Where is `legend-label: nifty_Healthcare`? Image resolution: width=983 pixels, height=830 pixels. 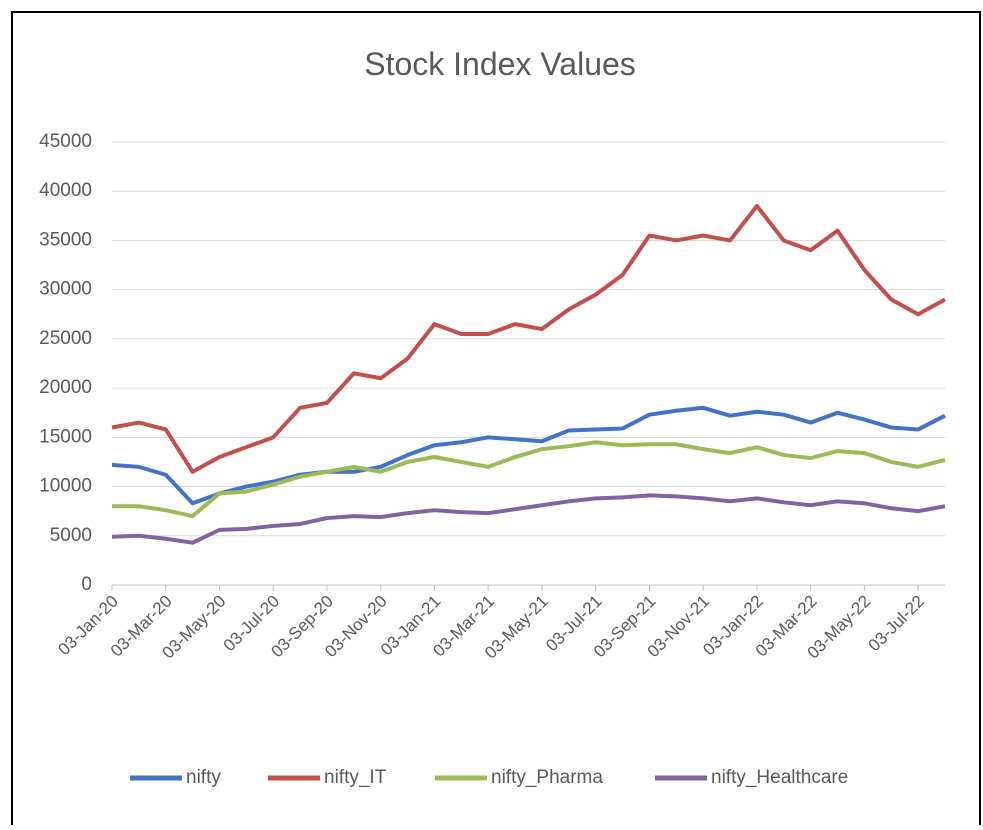
legend-label: nifty_Healthcare is located at coordinates (779, 777).